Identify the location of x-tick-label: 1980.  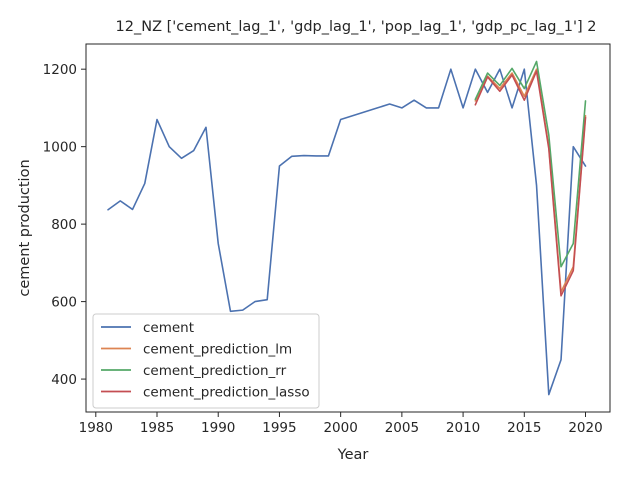
(96, 428).